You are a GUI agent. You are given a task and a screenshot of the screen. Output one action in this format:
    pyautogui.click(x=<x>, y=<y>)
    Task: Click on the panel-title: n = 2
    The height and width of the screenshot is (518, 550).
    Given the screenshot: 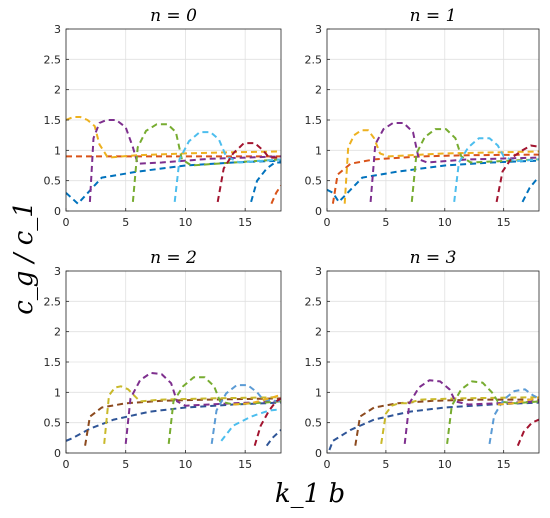 What is the action you would take?
    pyautogui.click(x=173, y=258)
    